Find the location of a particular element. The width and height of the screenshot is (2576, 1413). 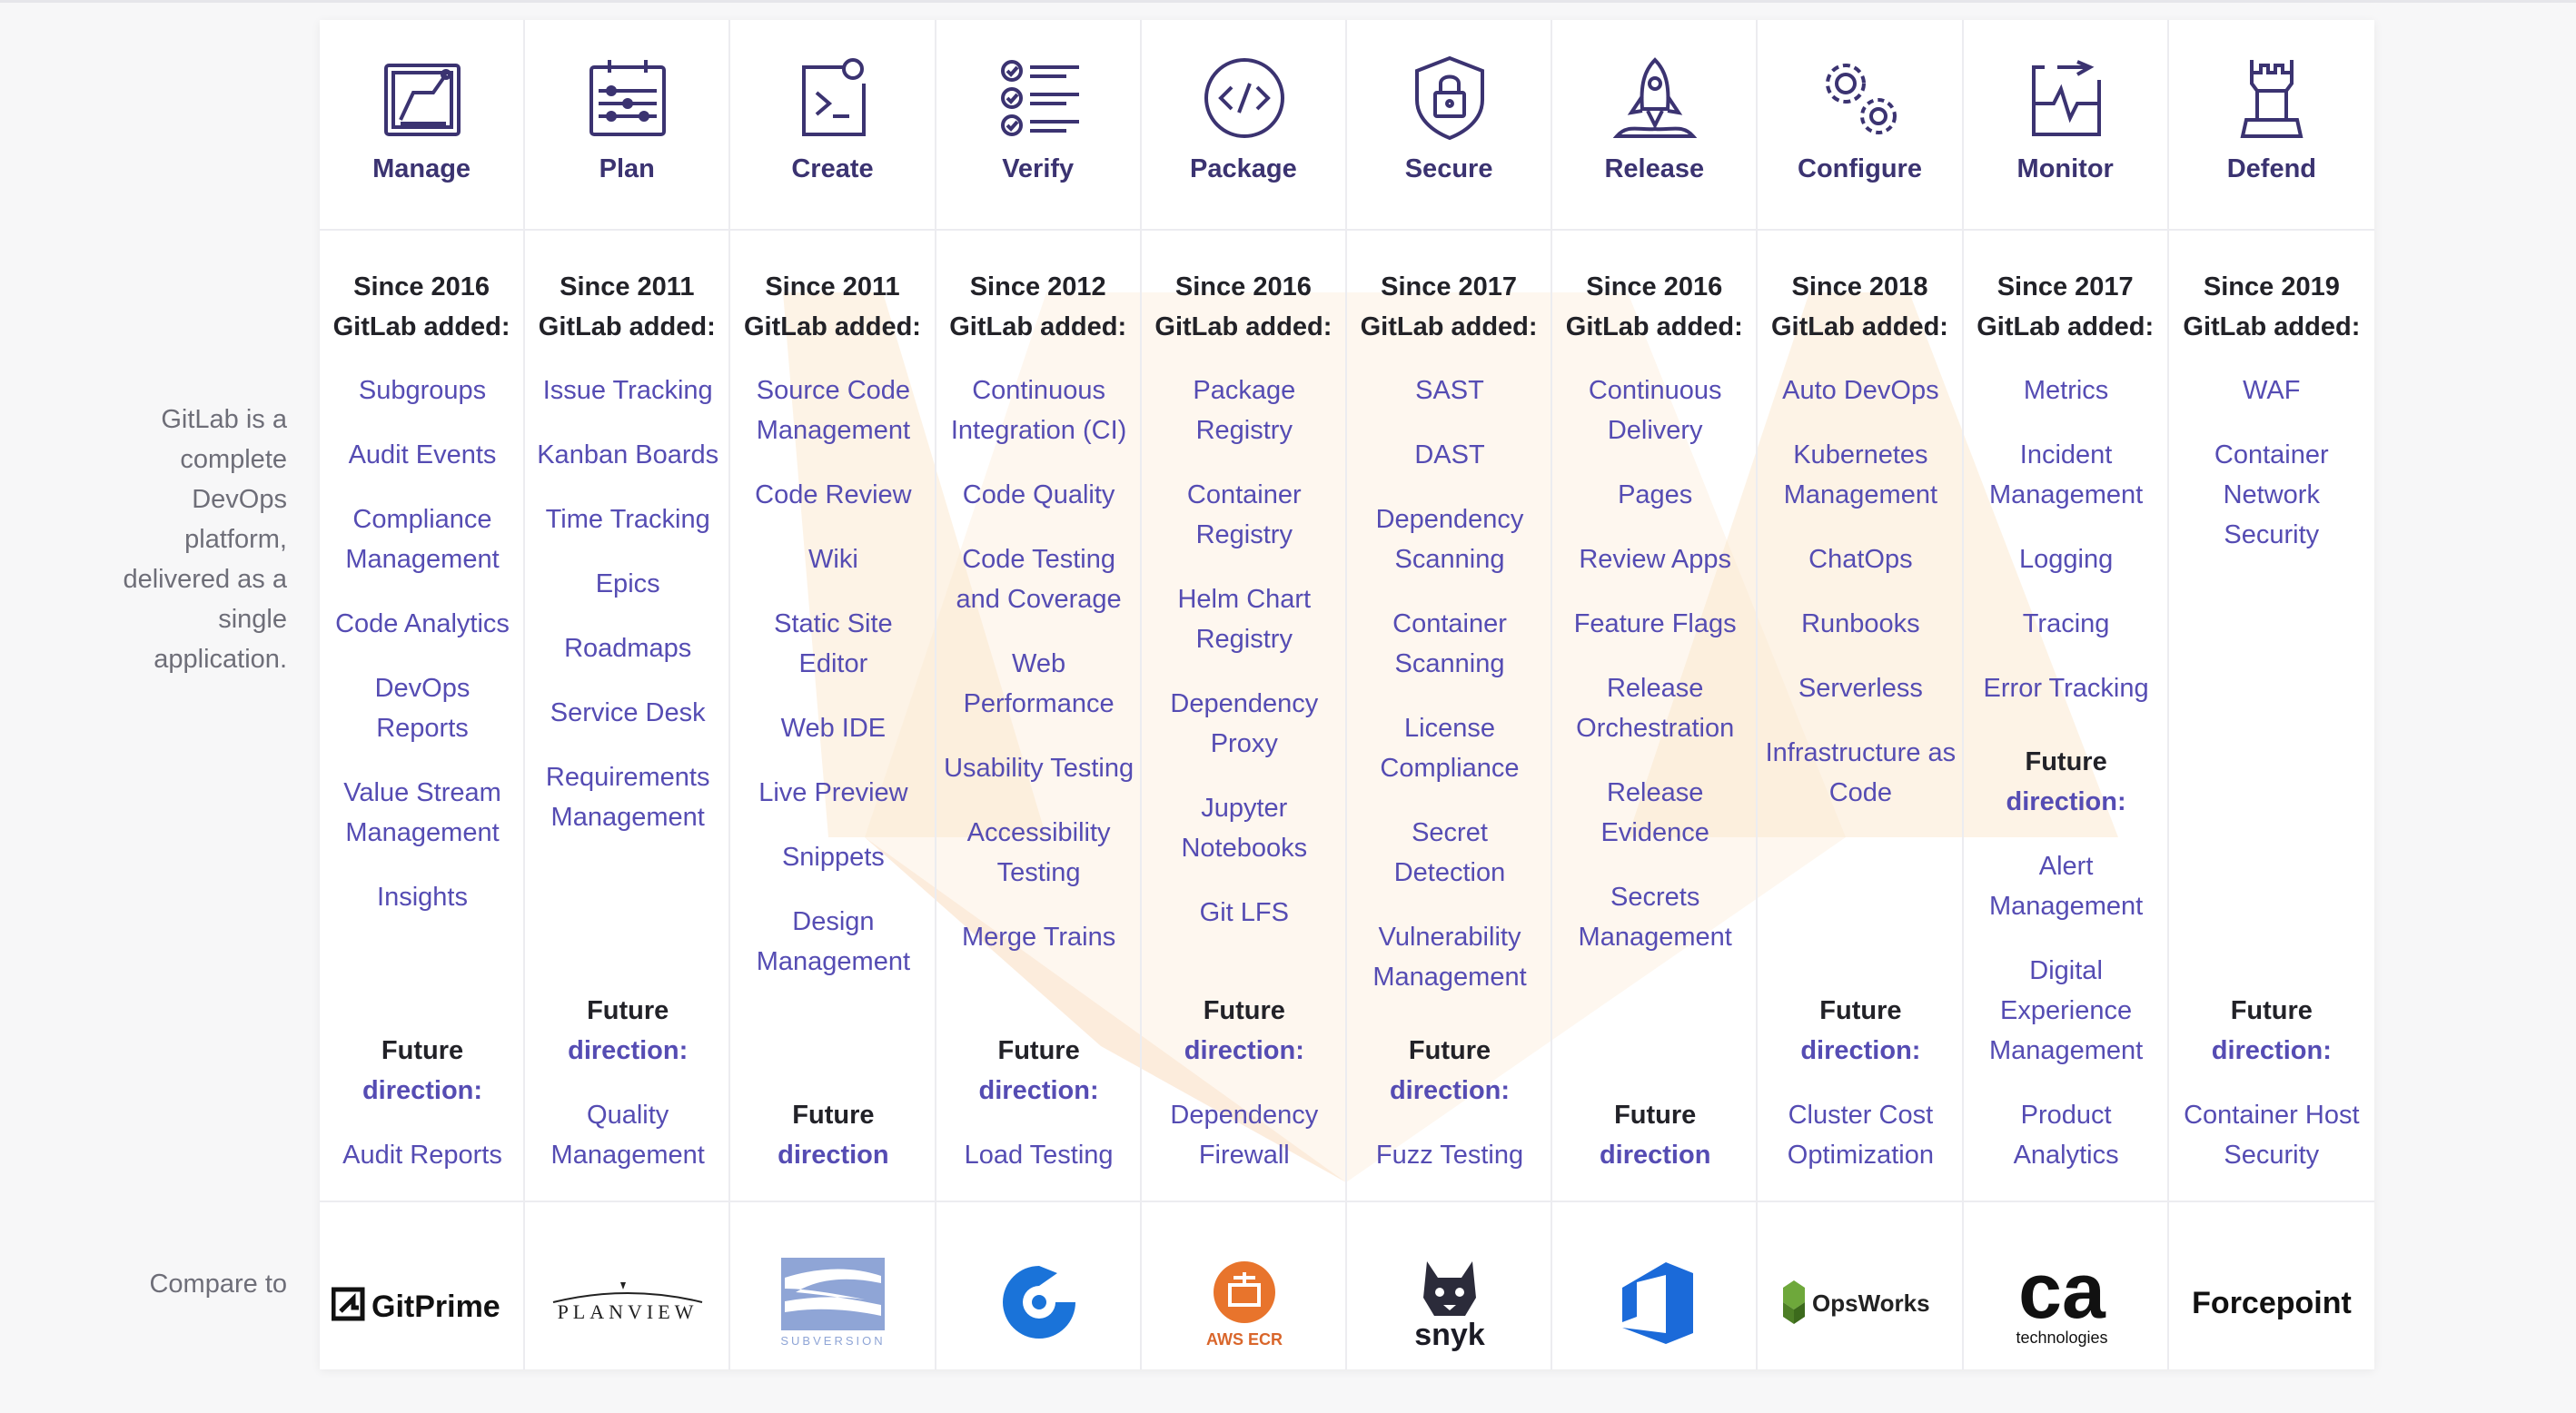

future-item-product-analytics: Product Analytics is located at coordinates (2066, 1135).